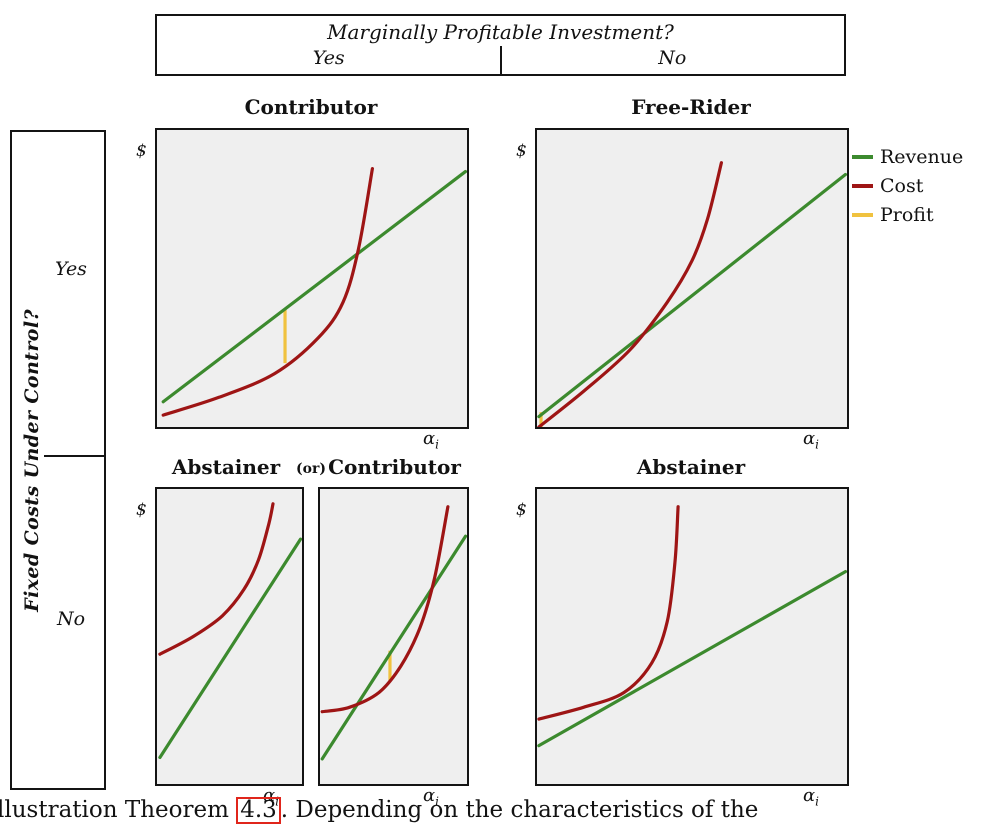 The height and width of the screenshot is (824, 982). Describe the element at coordinates (902, 185) in the screenshot. I see `legend-label-cost: Cost` at that location.